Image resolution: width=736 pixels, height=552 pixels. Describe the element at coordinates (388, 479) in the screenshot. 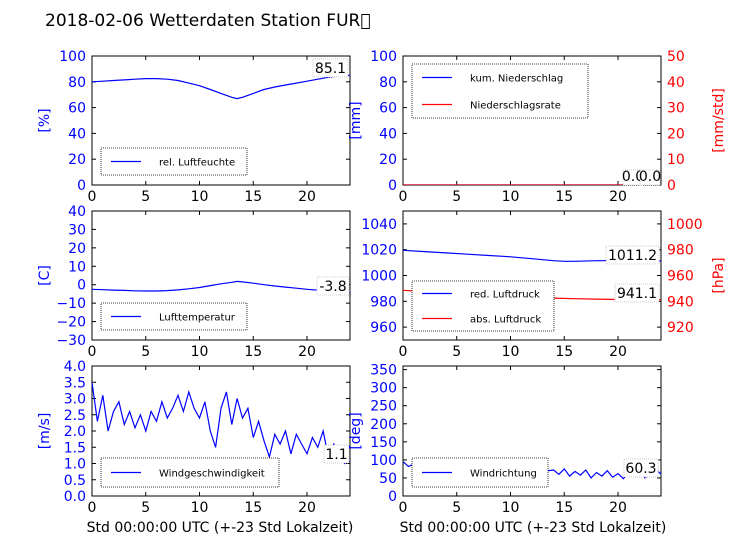

I see `y-tick-label: 50` at that location.